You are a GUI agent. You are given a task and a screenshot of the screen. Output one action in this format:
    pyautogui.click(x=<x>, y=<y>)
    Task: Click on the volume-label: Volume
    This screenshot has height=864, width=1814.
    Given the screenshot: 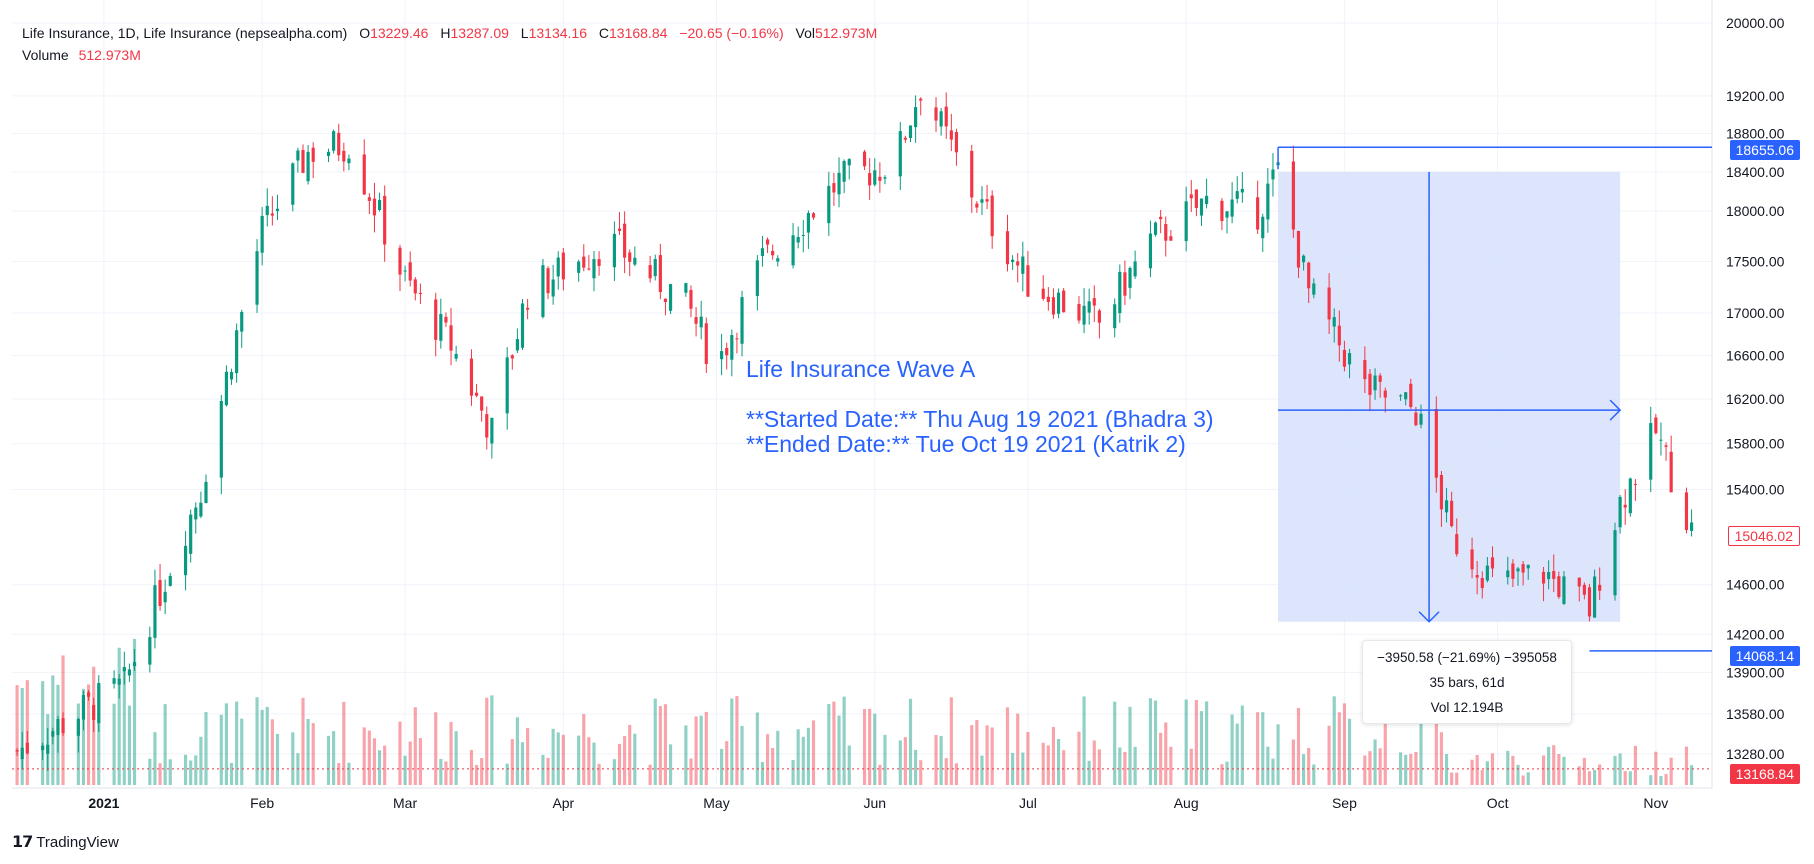 What is the action you would take?
    pyautogui.click(x=45, y=55)
    